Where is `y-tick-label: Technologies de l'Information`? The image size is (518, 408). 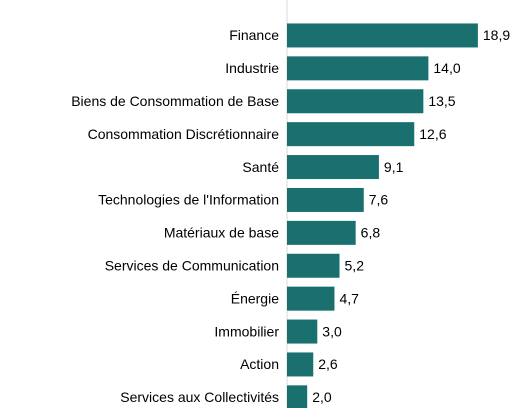 y-tick-label: Technologies de l'Information is located at coordinates (188, 200).